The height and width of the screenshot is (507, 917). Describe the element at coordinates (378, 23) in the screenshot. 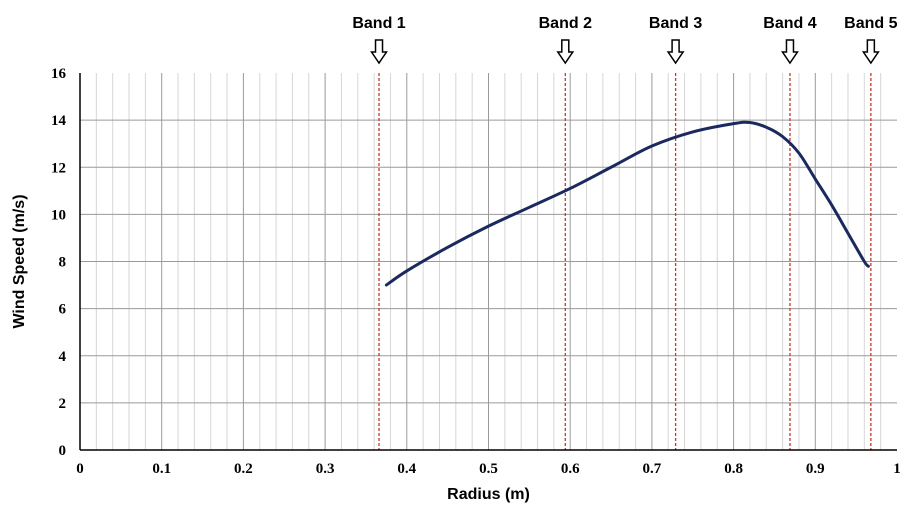

I see `band-label-1: Band 1` at that location.